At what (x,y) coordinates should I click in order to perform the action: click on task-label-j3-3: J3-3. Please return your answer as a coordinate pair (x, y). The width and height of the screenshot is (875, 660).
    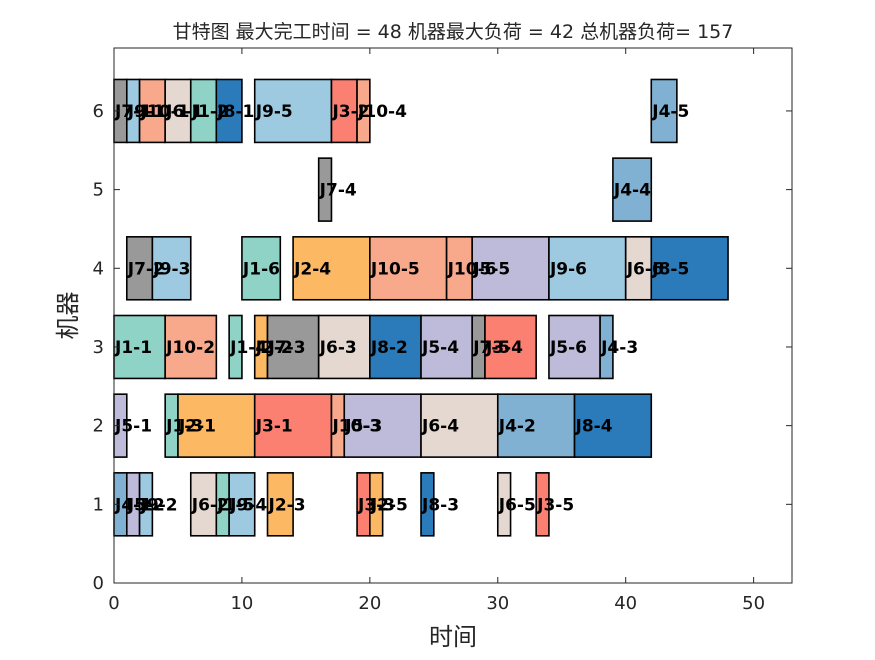
    Looking at the image, I should click on (376, 505).